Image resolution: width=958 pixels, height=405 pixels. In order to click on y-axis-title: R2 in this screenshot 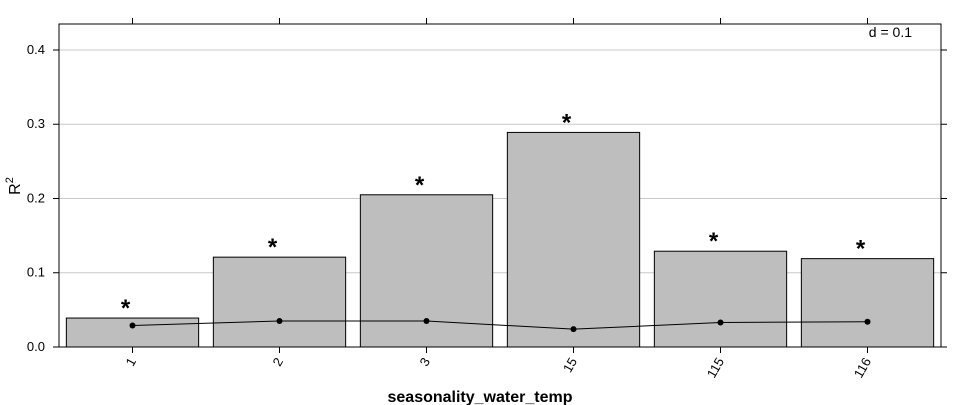, I will do `click(14, 186)`.